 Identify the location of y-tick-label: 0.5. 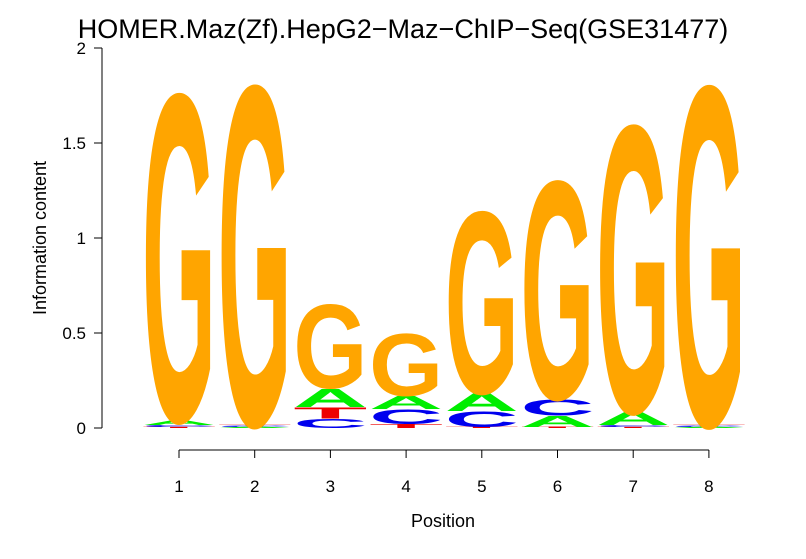
(74, 333).